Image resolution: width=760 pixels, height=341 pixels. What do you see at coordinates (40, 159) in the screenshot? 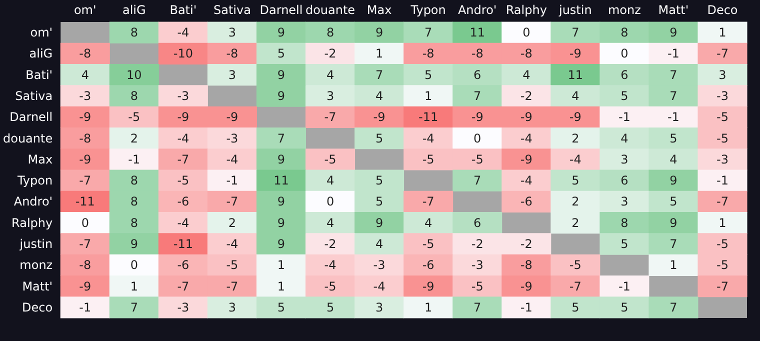
I see `y-tick-label: Max` at bounding box center [40, 159].